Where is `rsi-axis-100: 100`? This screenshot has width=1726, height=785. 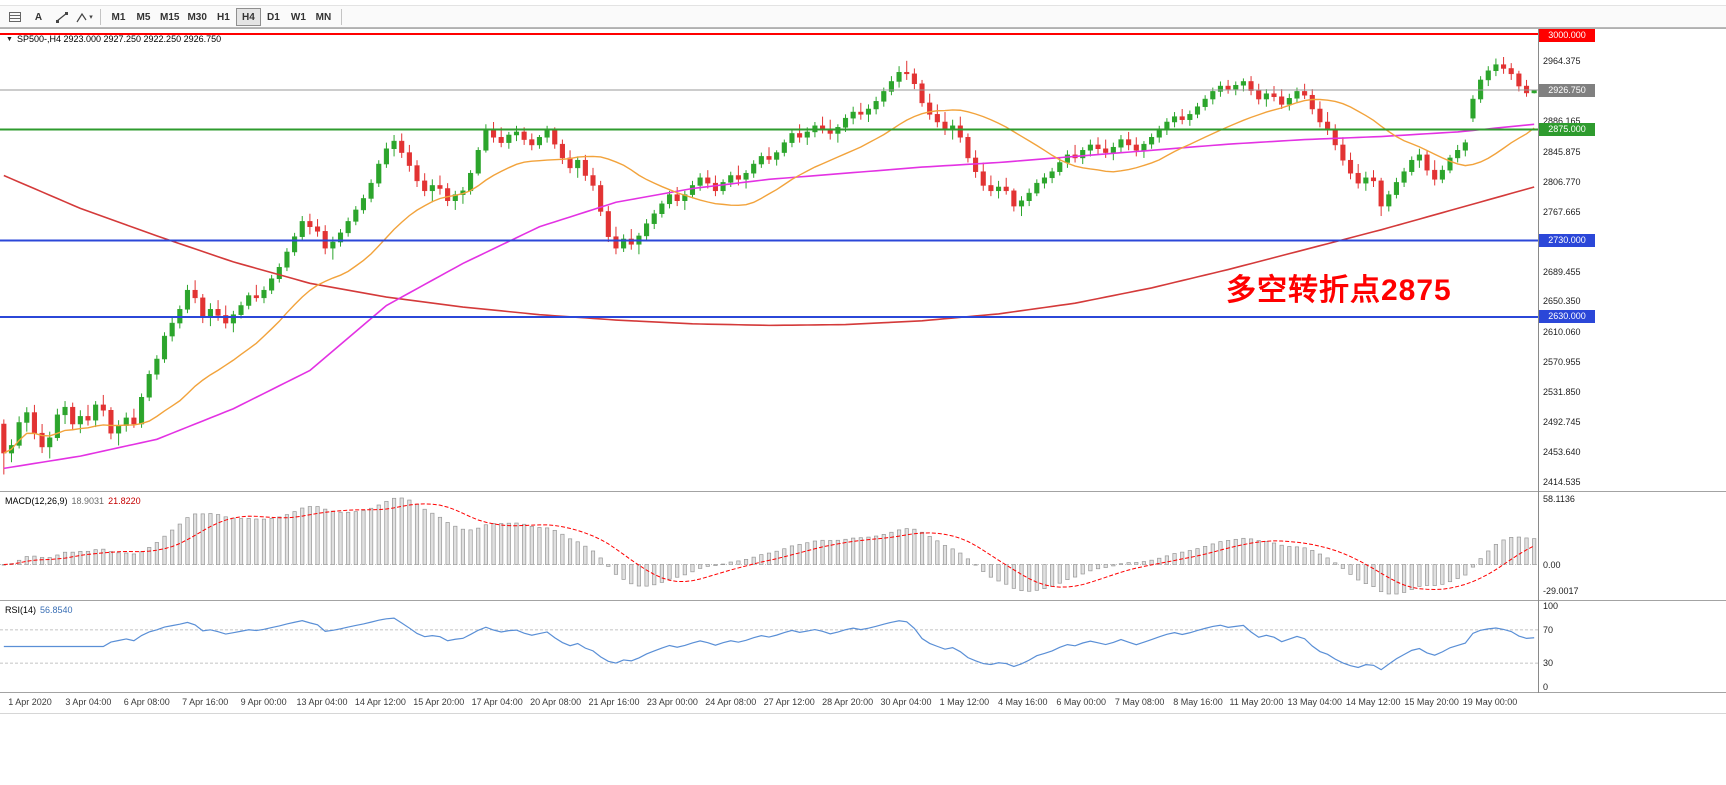
rsi-axis-100: 100 is located at coordinates (1551, 606).